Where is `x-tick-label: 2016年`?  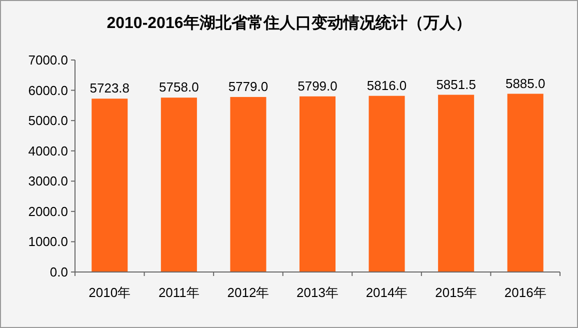 x-tick-label: 2016年 is located at coordinates (525, 292).